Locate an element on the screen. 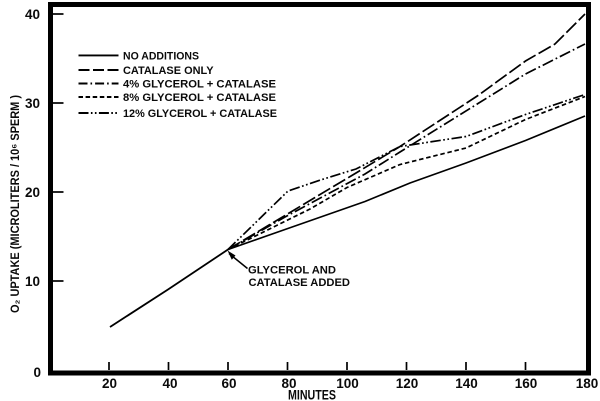 The width and height of the screenshot is (600, 401). svg-text:O₂ UPTAKE (MICROLITERS / 10⁶ S: O₂ UPTAKE (MICROLITERS / 10⁶ SPERM ) is located at coordinates (16, 204).